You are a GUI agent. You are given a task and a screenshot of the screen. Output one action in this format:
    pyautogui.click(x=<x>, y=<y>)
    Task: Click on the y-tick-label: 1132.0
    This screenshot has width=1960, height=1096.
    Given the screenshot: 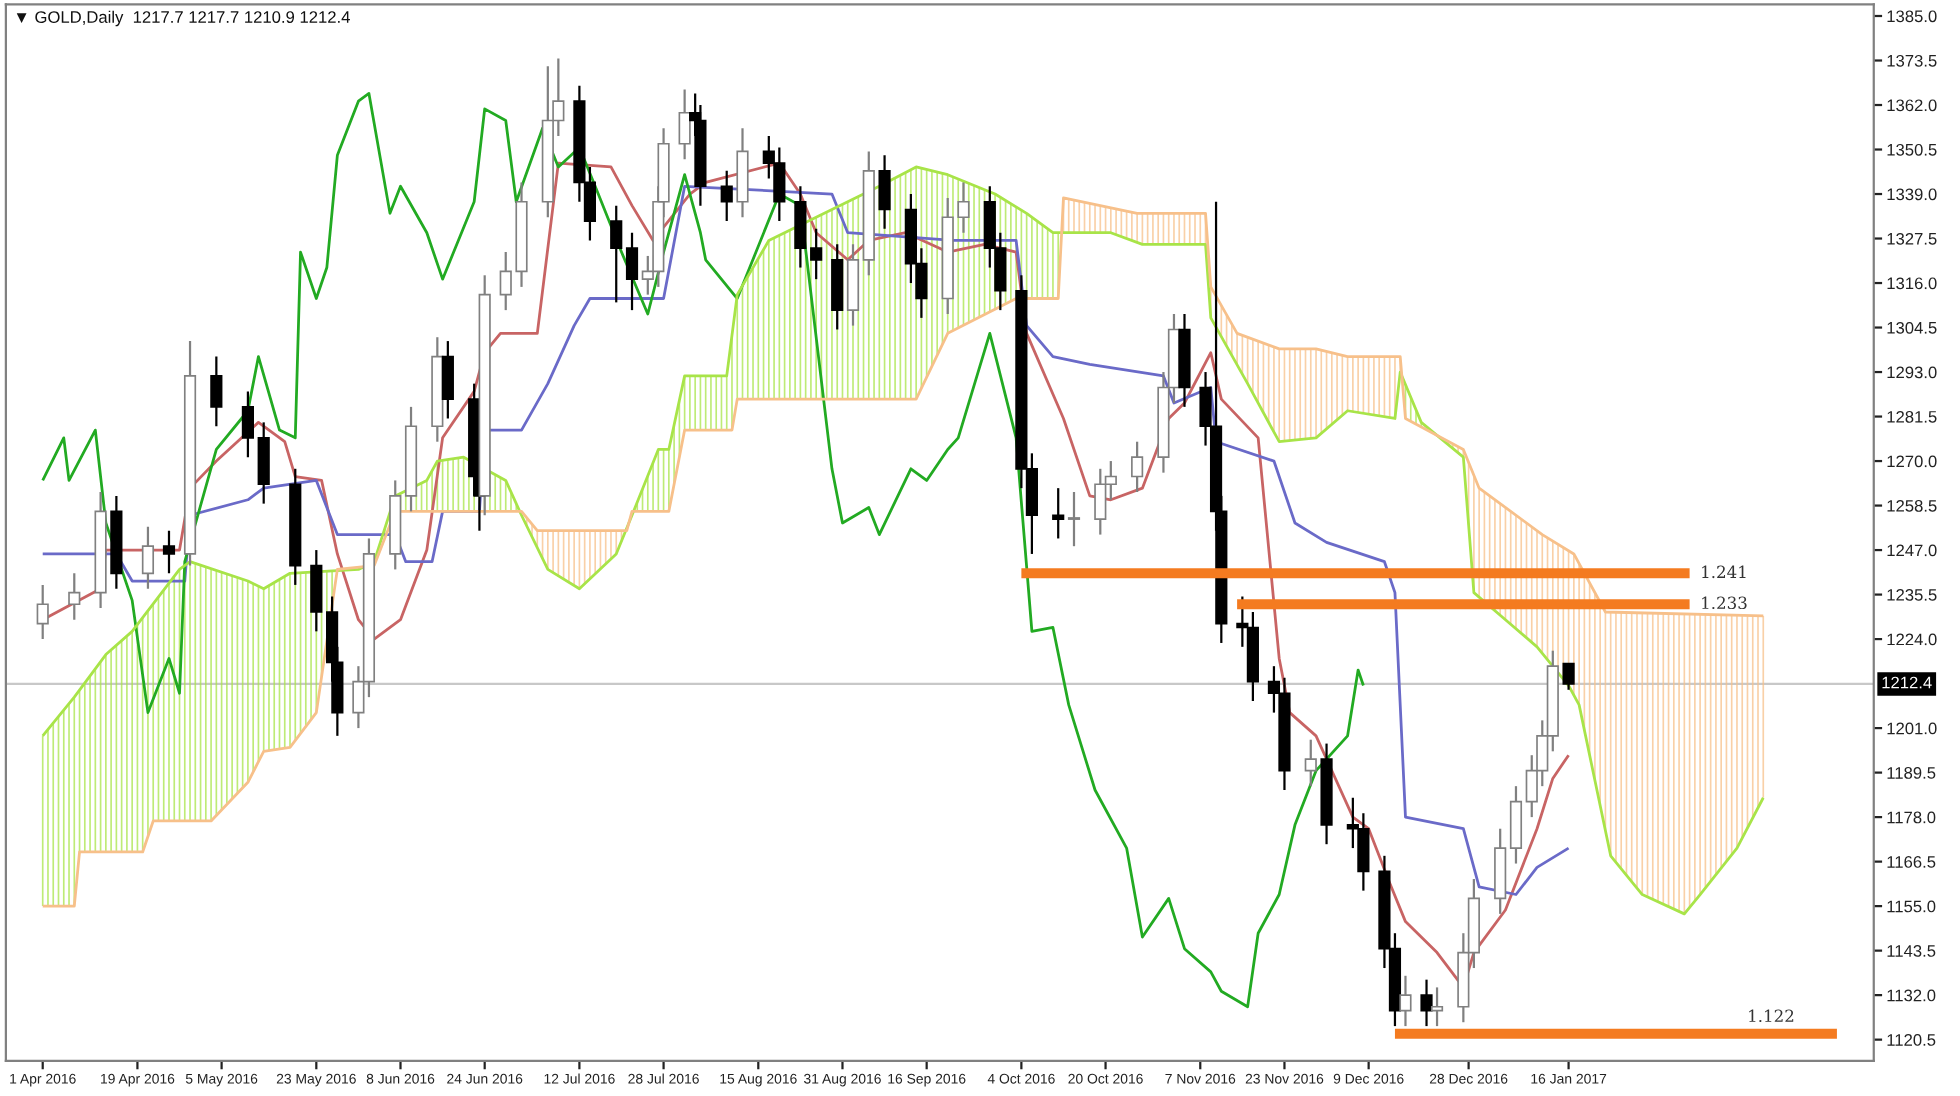 What is the action you would take?
    pyautogui.click(x=1911, y=995)
    